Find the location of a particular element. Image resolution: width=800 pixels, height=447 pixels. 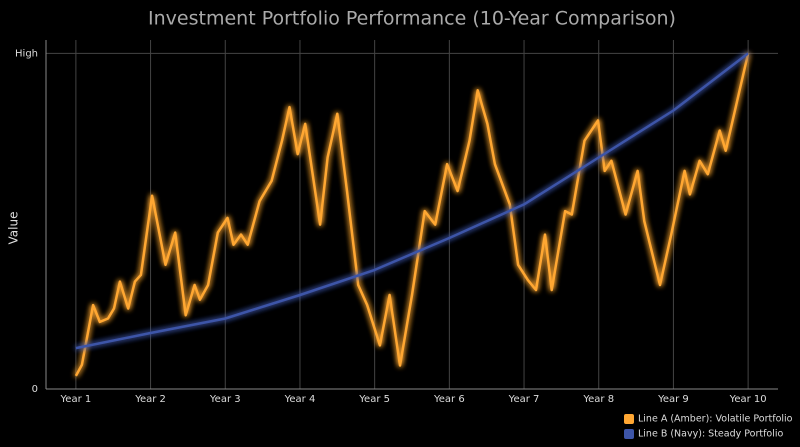

y-axis-label: Value is located at coordinates (14, 228).